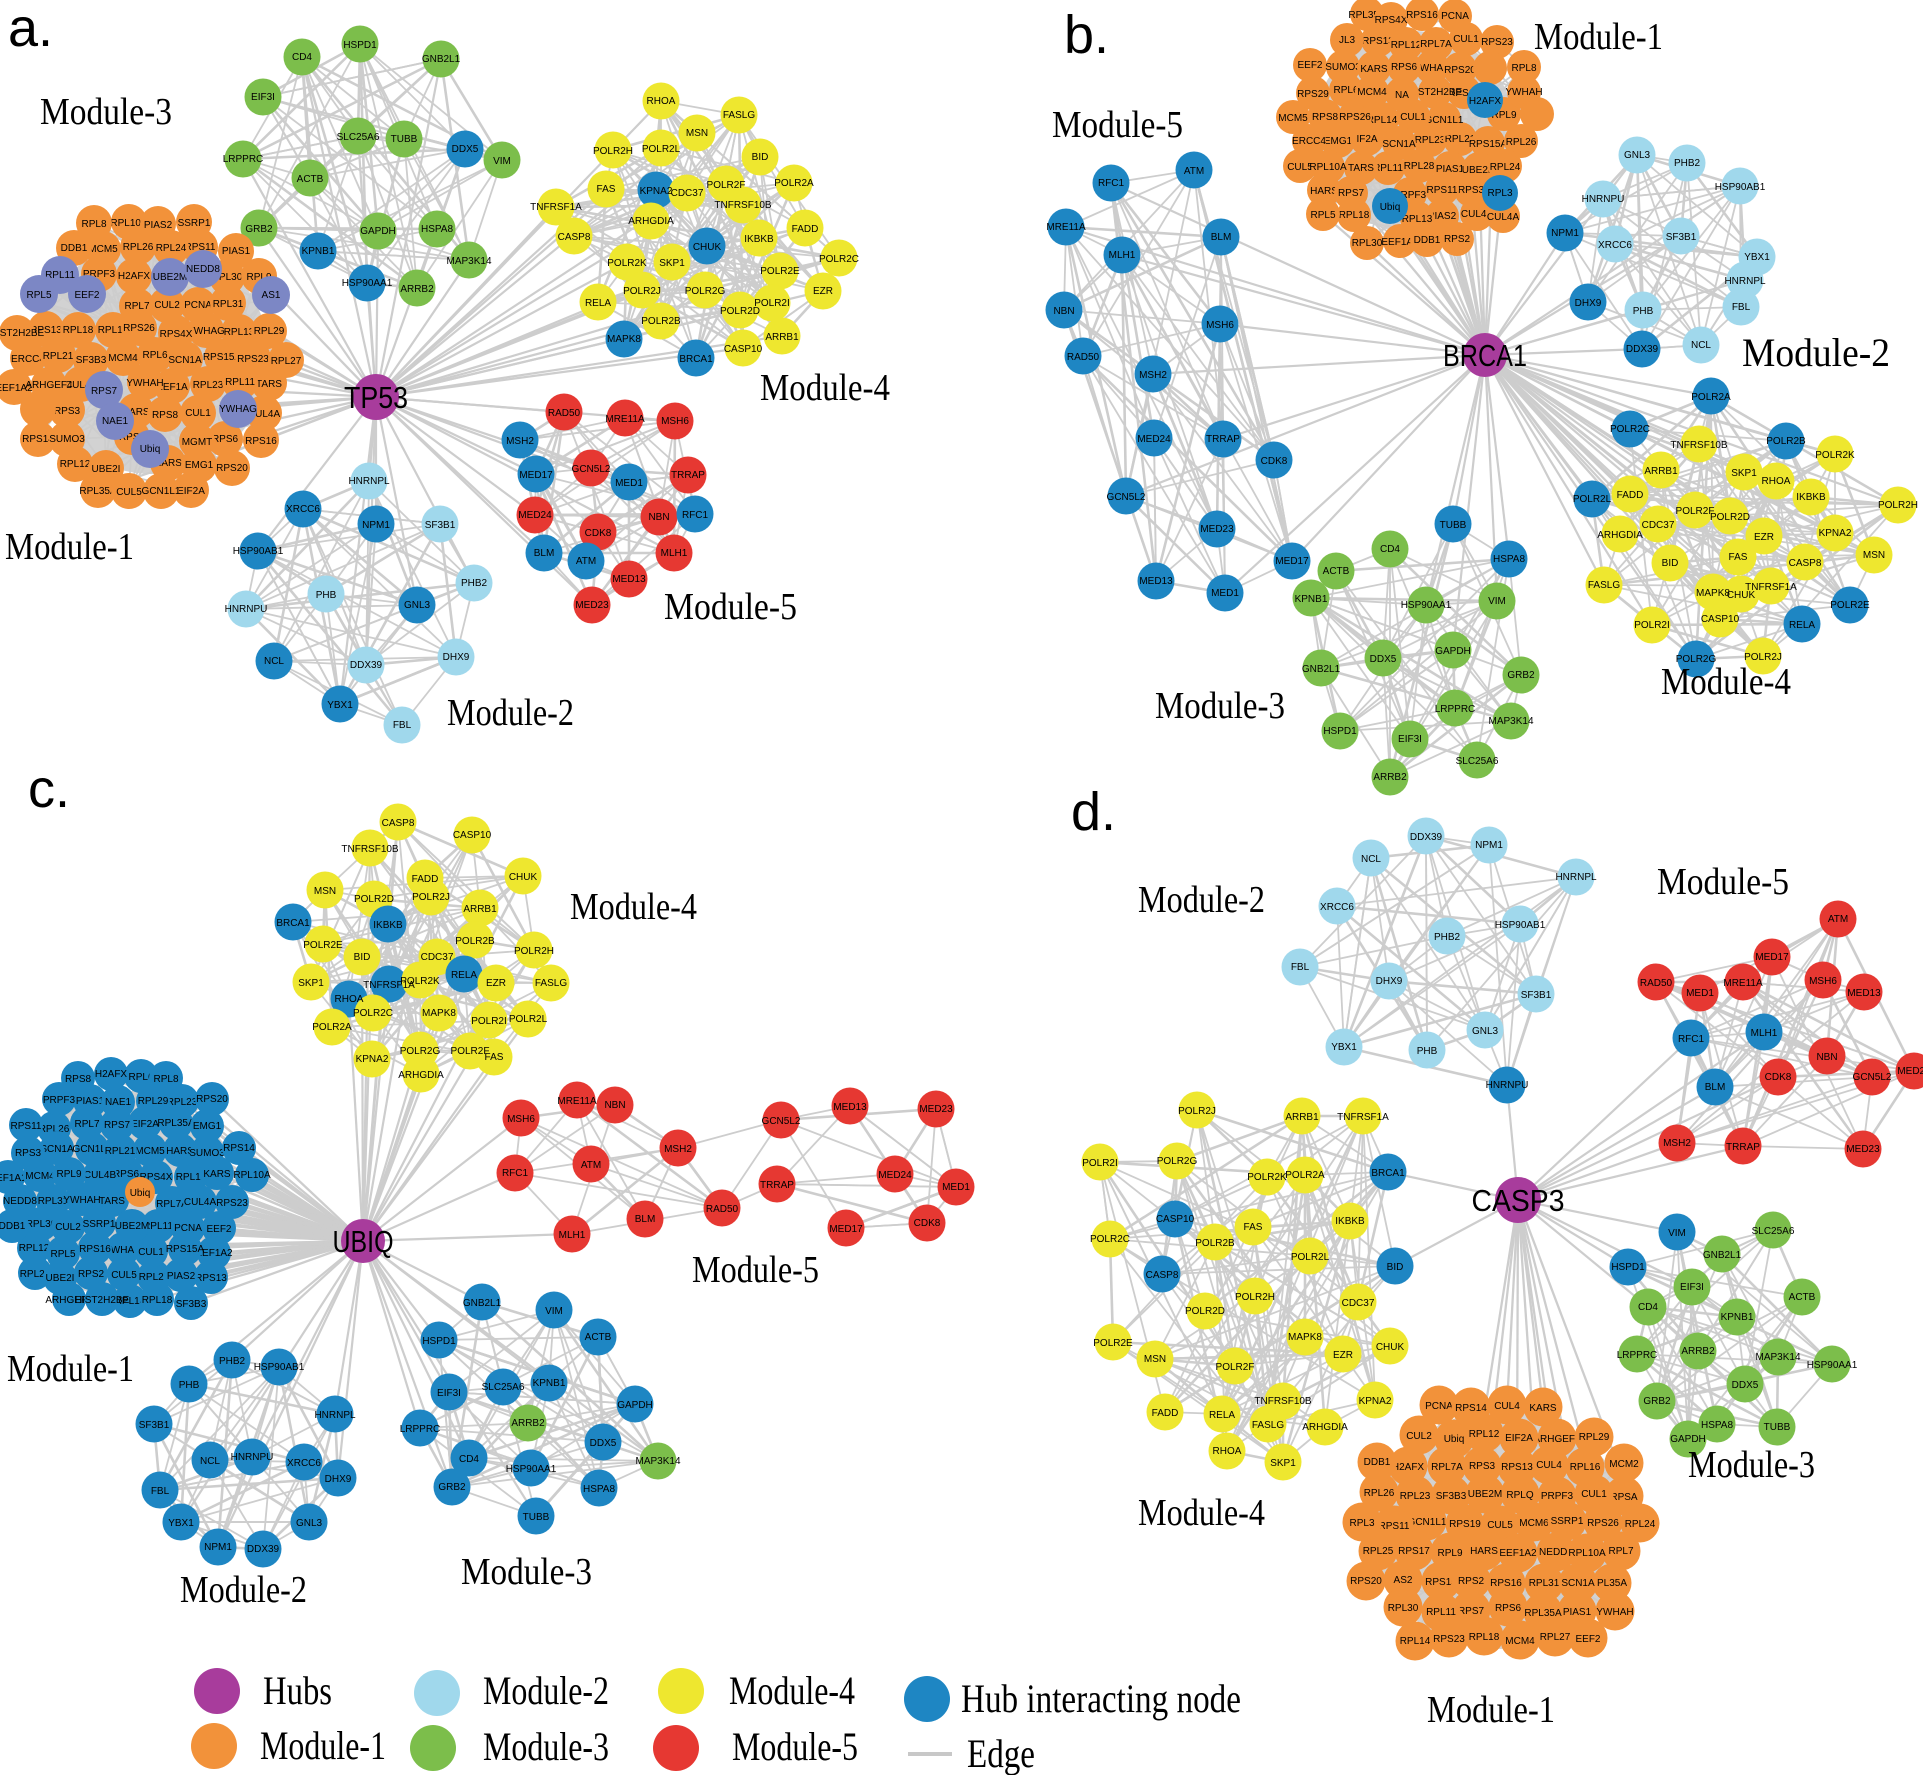 The width and height of the screenshot is (1923, 1780). What do you see at coordinates (1292, 561) in the screenshot?
I see `svg-text: MED17` at bounding box center [1292, 561].